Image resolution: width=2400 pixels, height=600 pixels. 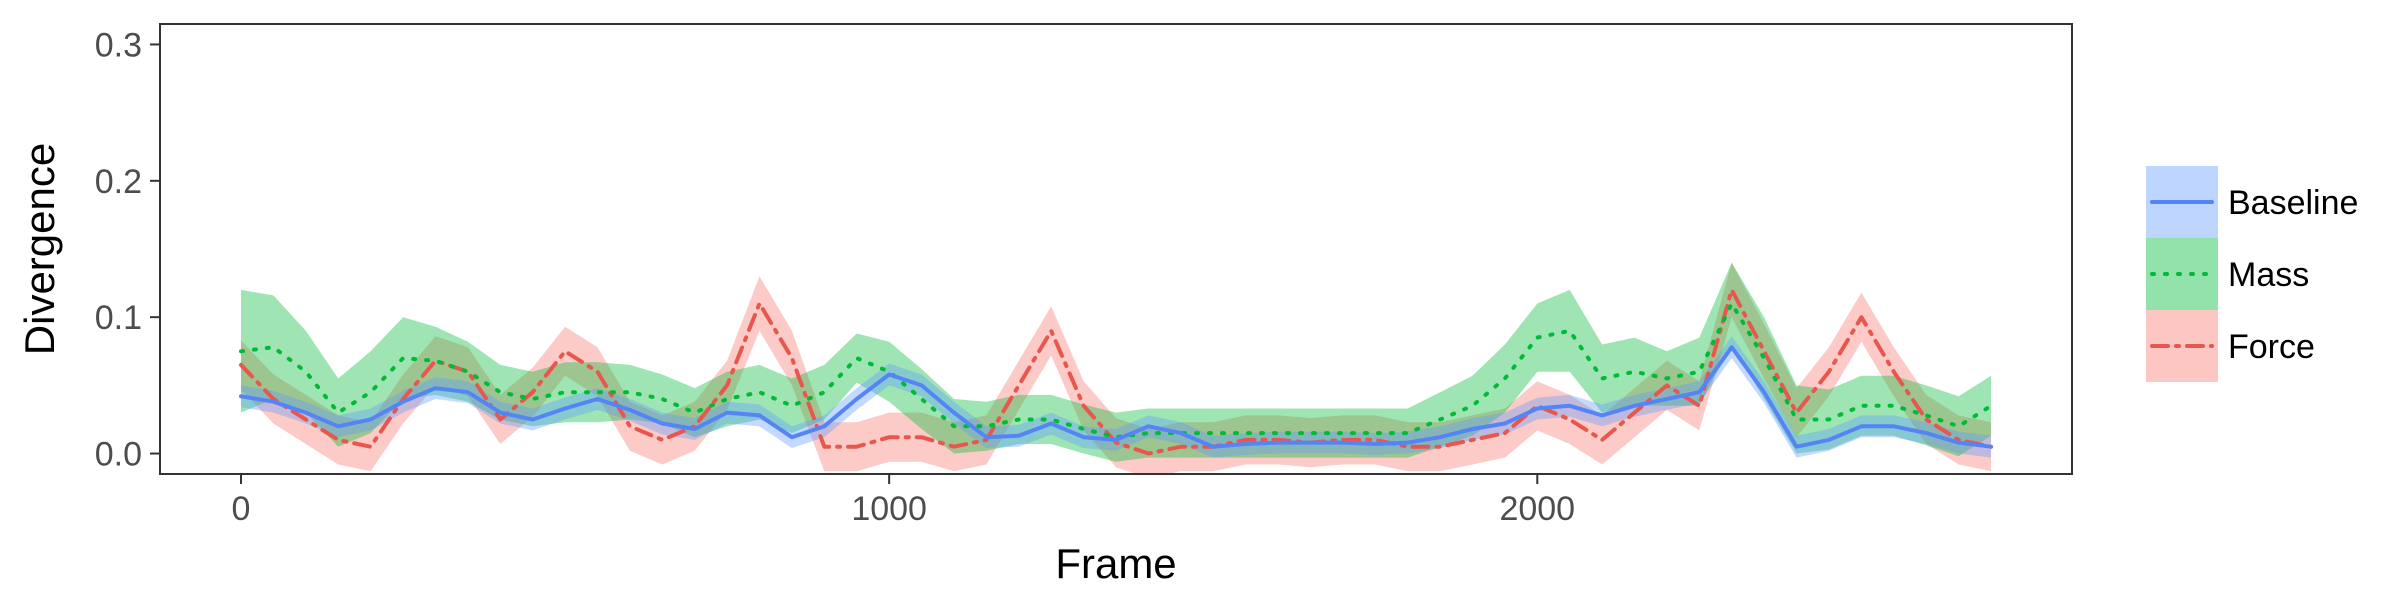 What do you see at coordinates (1537, 509) in the screenshot?
I see `x-tick-label: 2000` at bounding box center [1537, 509].